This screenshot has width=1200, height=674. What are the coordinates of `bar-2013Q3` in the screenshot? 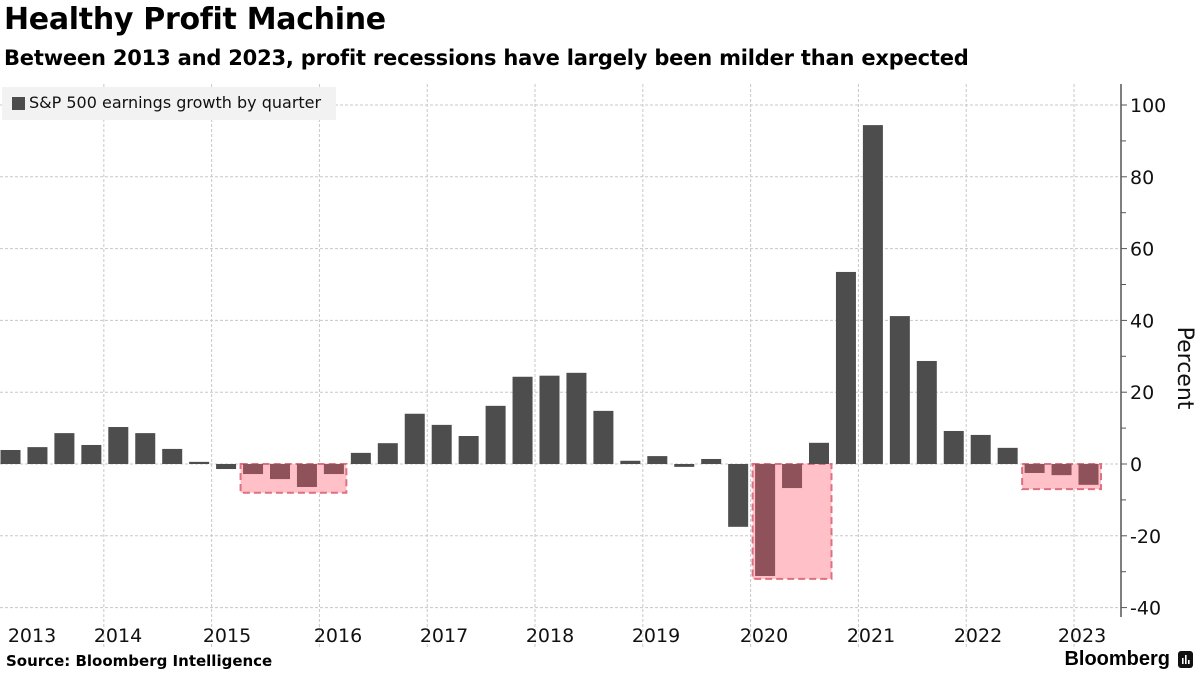 It's located at (64, 448).